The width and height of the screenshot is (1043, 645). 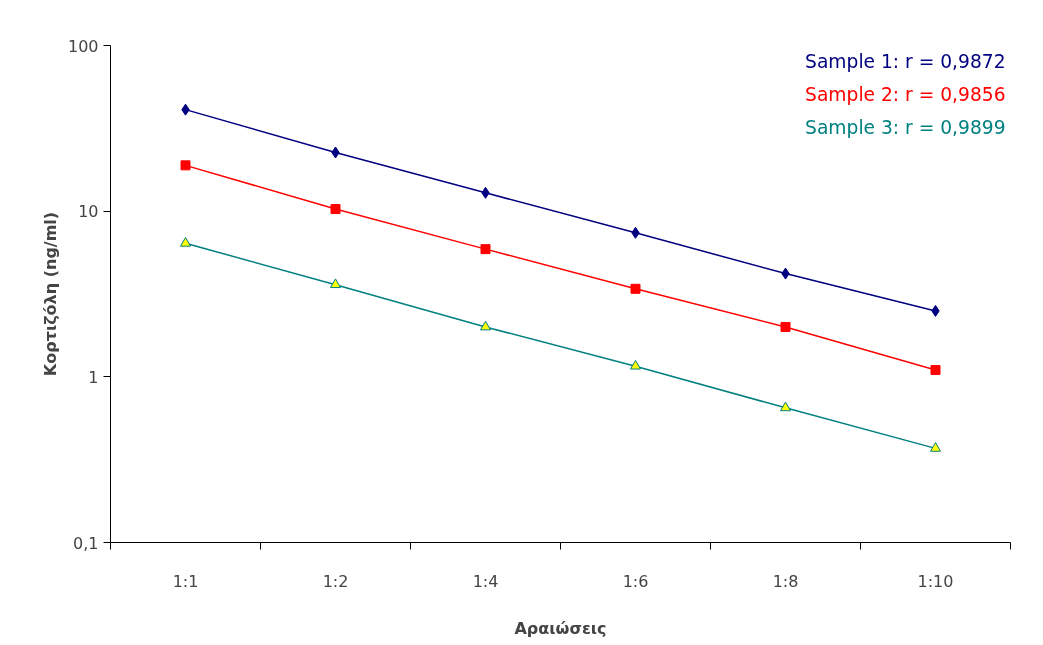 What do you see at coordinates (86, 543) in the screenshot?
I see `y-tick-label: 0,1` at bounding box center [86, 543].